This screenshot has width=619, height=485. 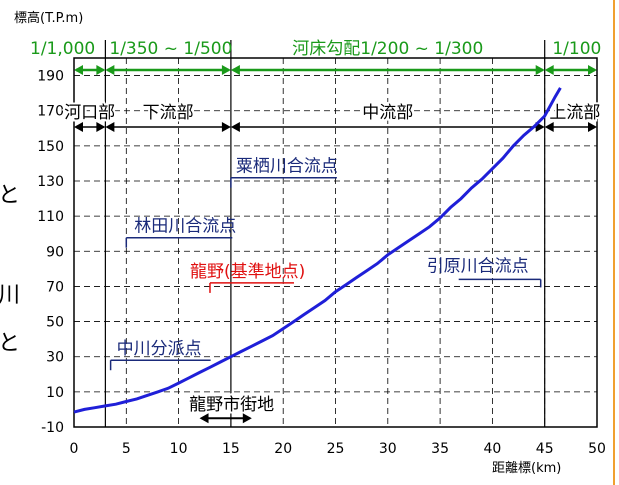 What do you see at coordinates (55, 287) in the screenshot?
I see `y-tick-label: 70` at bounding box center [55, 287].